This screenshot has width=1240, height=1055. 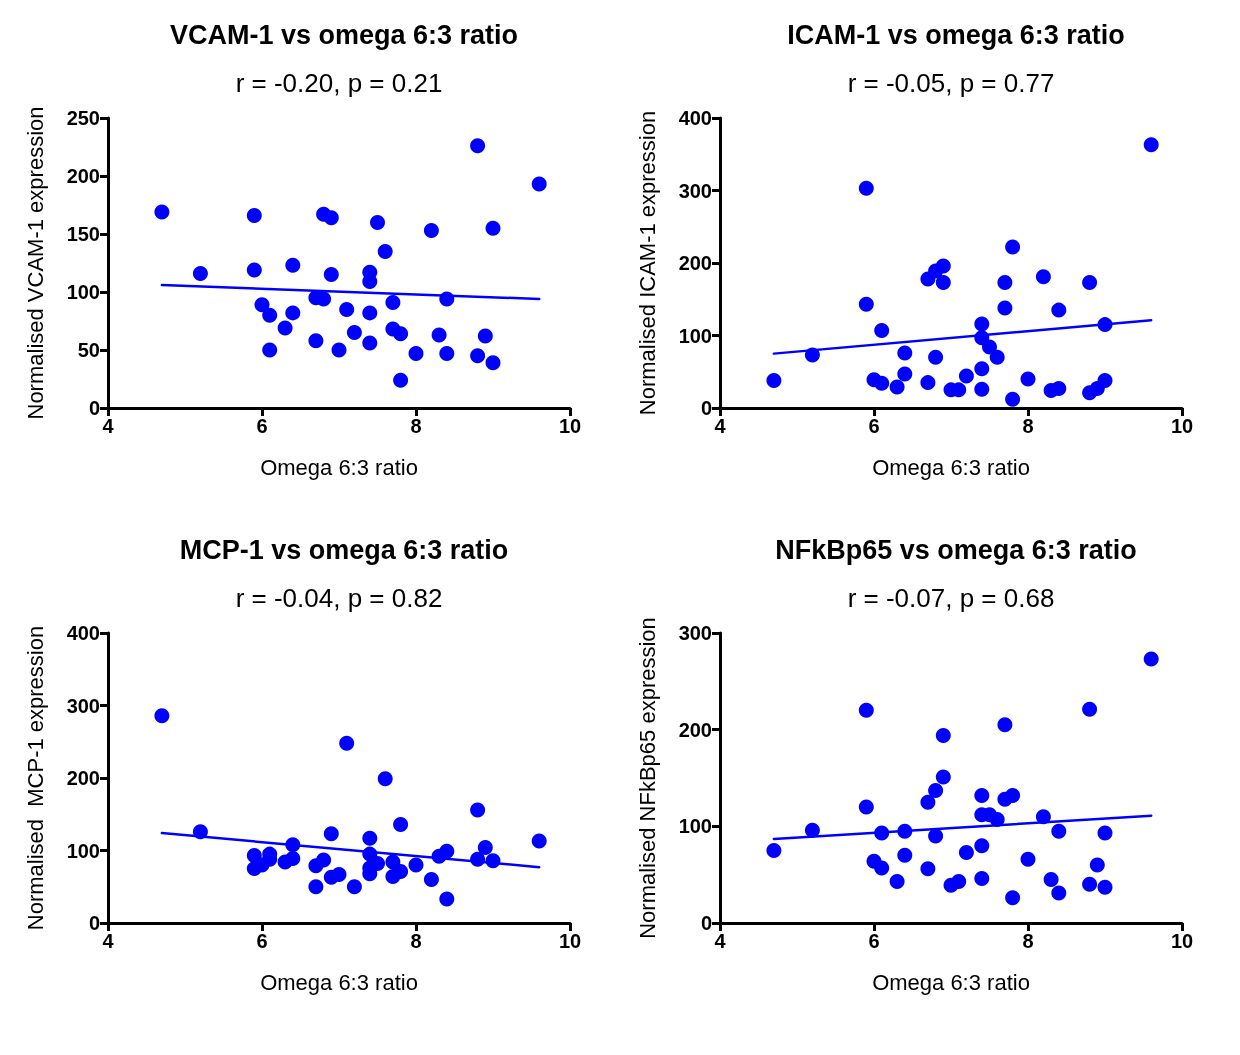 What do you see at coordinates (83, 234) in the screenshot?
I see `y-tick-label: 150` at bounding box center [83, 234].